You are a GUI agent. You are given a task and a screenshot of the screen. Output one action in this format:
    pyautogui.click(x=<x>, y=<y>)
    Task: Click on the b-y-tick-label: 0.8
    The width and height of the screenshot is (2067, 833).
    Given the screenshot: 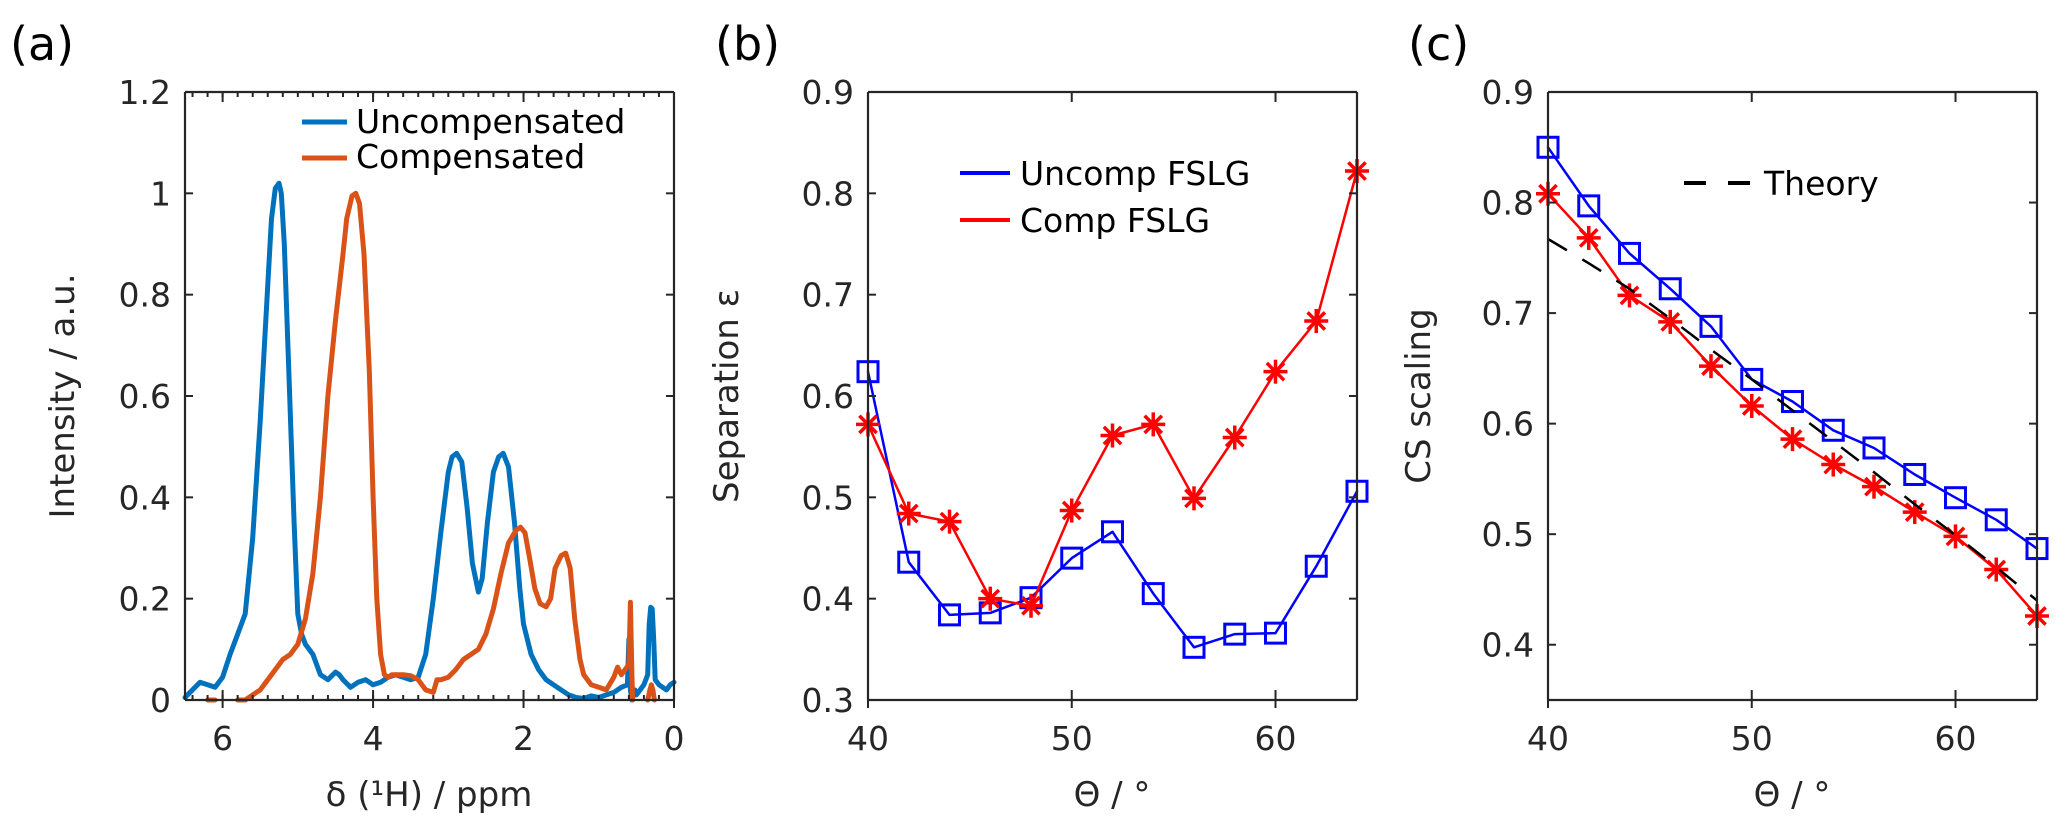 What is the action you would take?
    pyautogui.click(x=828, y=193)
    